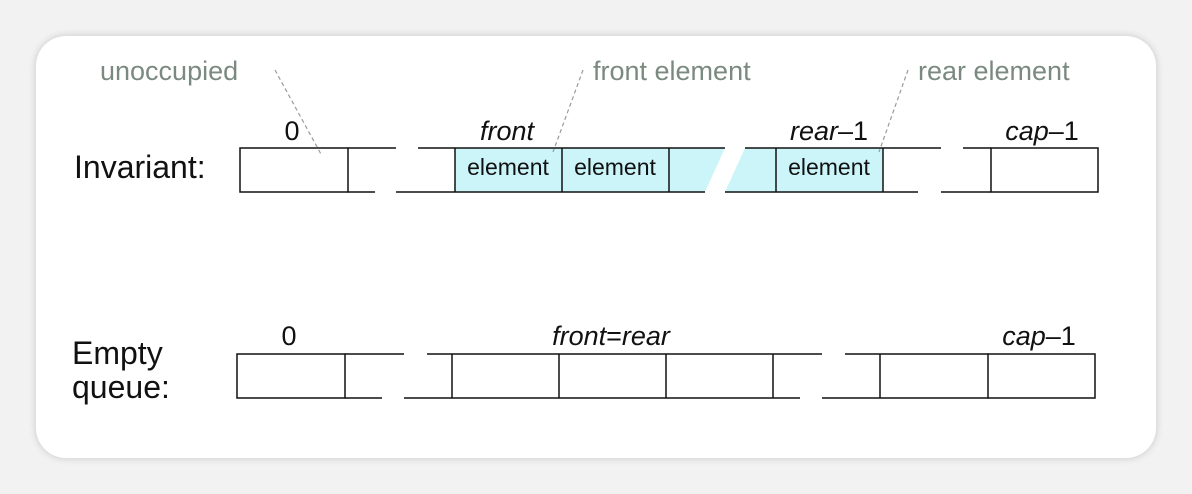  What do you see at coordinates (994, 71) in the screenshot?
I see `annotation-rear-element: rear element` at bounding box center [994, 71].